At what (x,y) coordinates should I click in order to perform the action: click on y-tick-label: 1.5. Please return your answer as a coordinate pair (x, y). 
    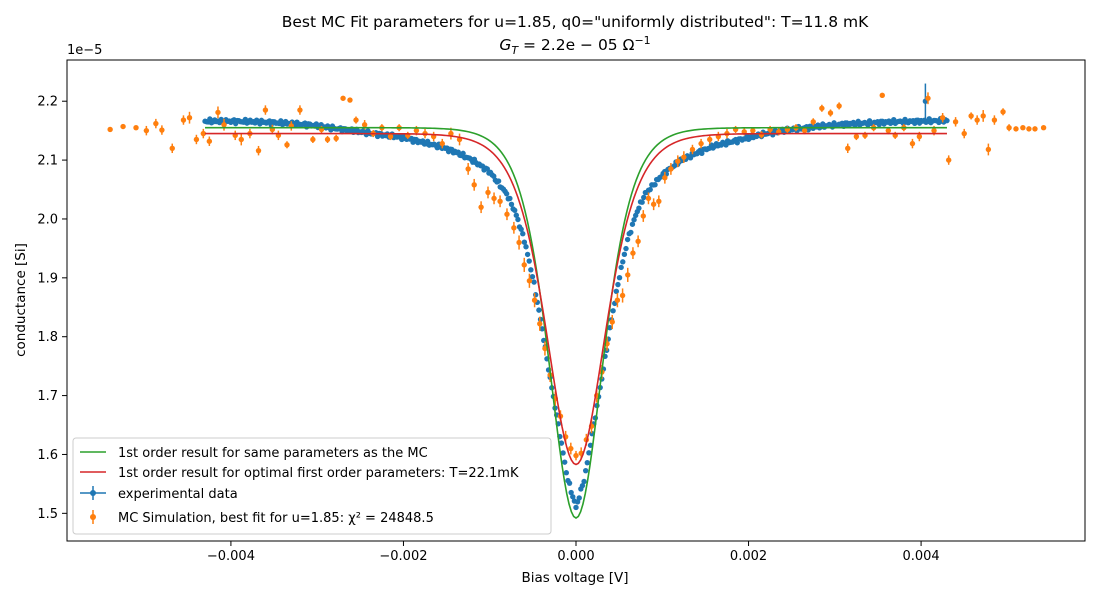
    Looking at the image, I should click on (47, 514).